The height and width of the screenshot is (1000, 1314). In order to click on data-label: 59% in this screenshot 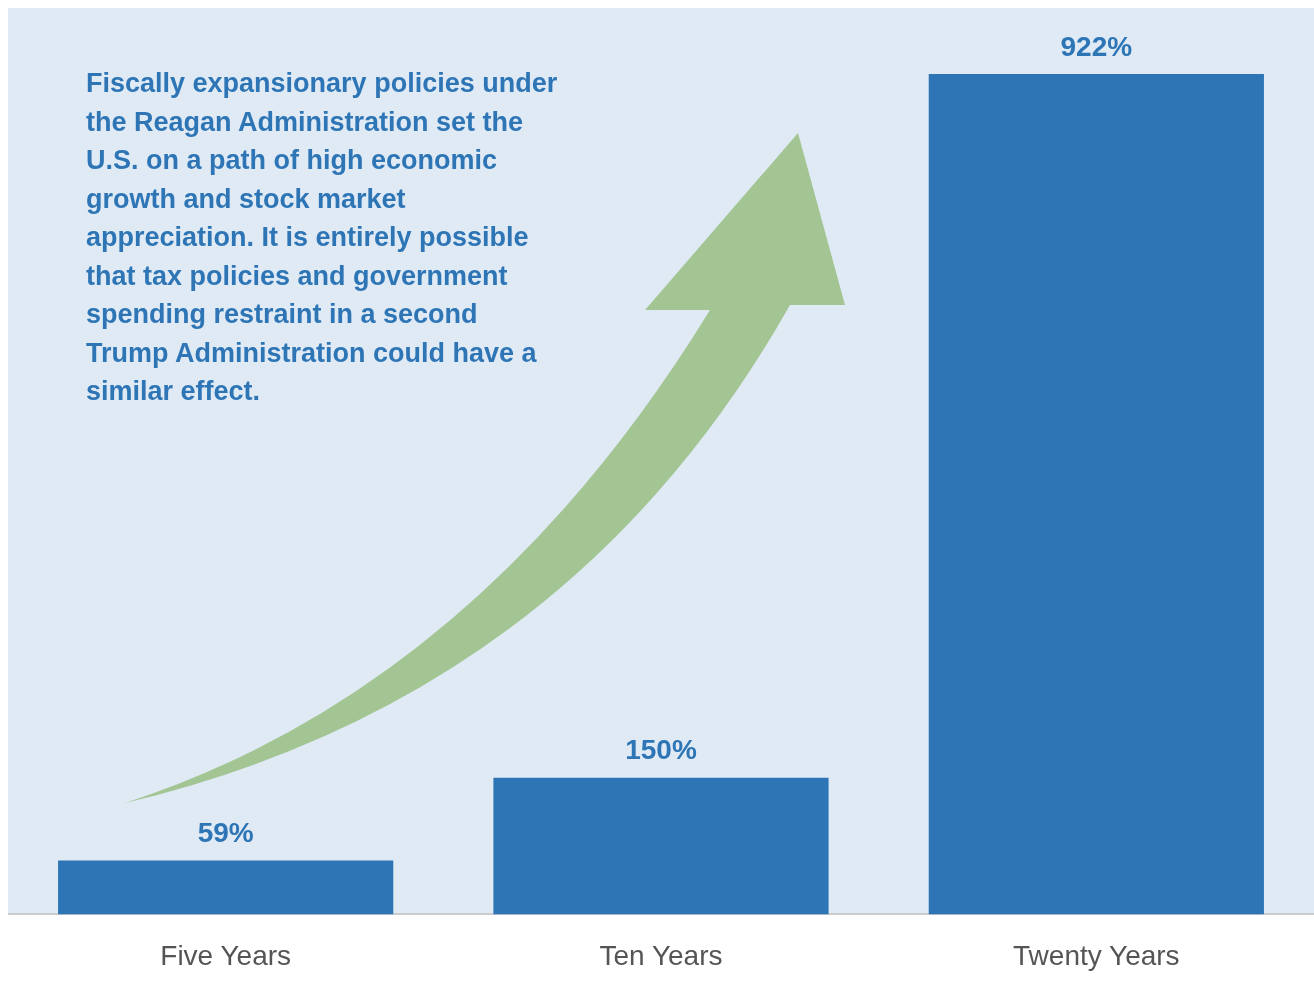, I will do `click(225, 833)`.